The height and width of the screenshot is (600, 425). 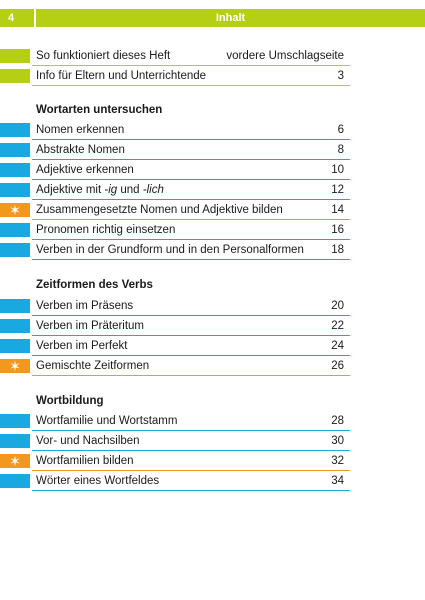 What do you see at coordinates (337, 170) in the screenshot?
I see `entry-page: 10` at bounding box center [337, 170].